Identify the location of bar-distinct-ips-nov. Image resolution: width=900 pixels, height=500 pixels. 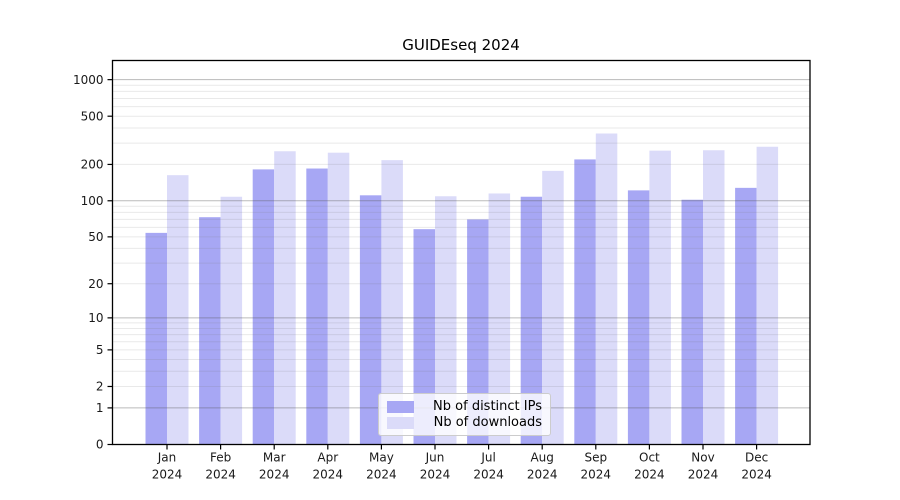
(692, 322).